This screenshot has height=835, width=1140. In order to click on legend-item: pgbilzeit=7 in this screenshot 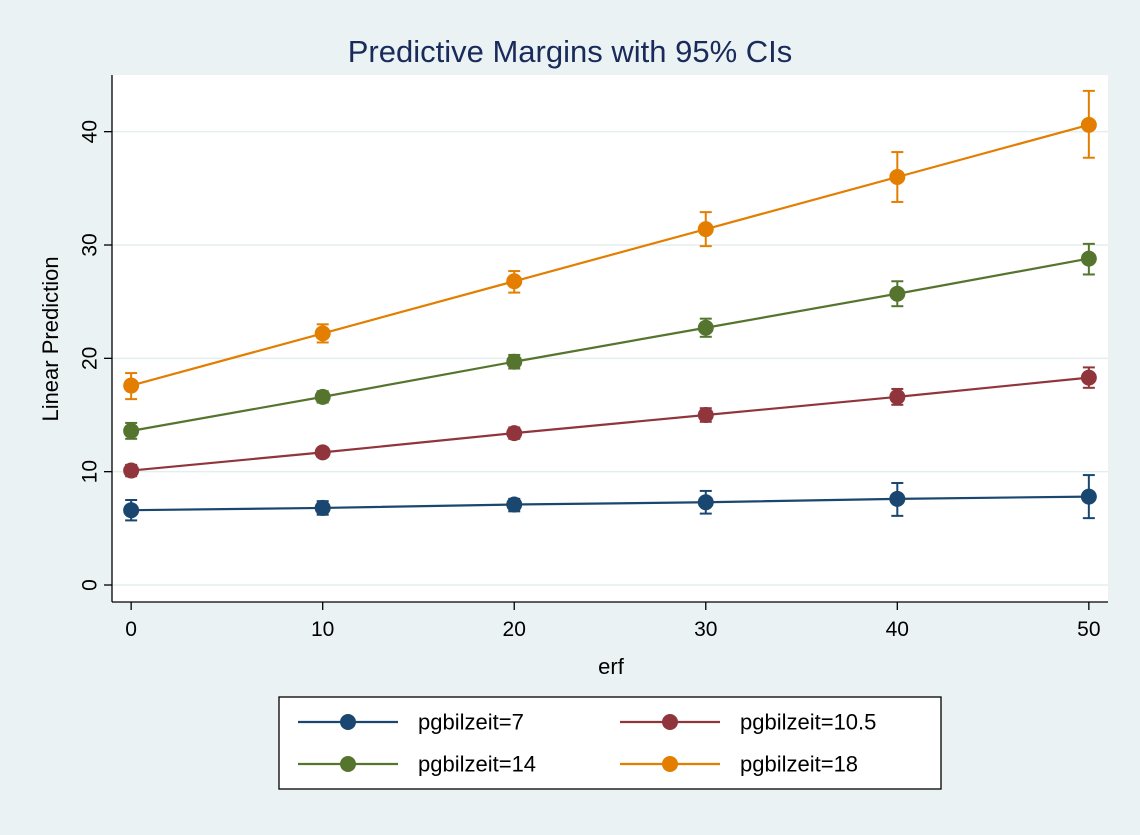, I will do `click(411, 722)`.